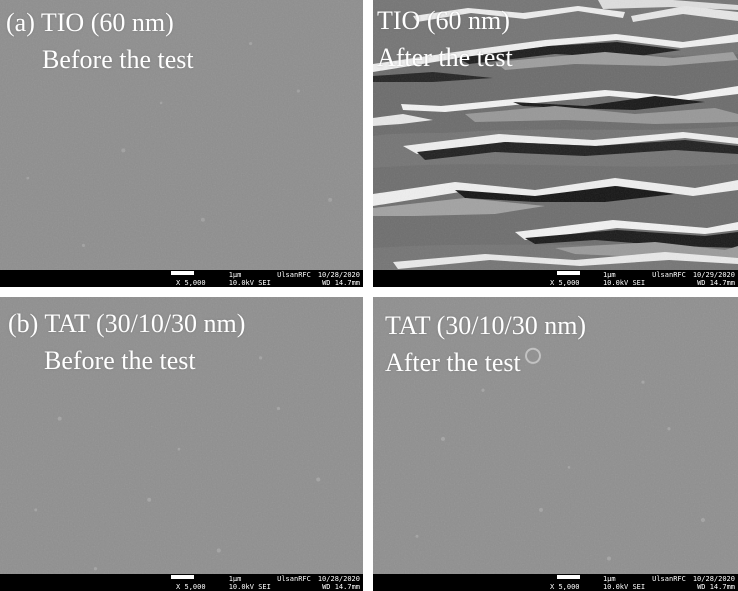 This screenshot has width=738, height=591. I want to click on station-date: UlsanRFC 10/29/2020, so click(693, 275).